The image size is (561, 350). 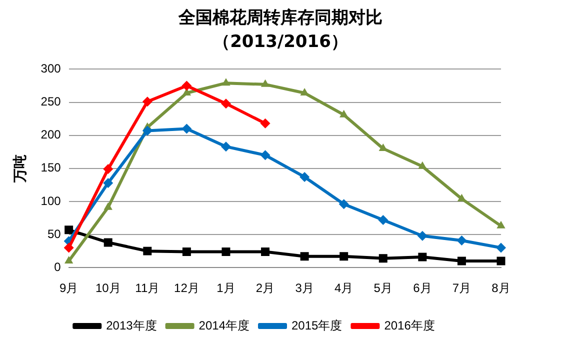 What do you see at coordinates (51, 101) in the screenshot?
I see `y-tick-label: 250` at bounding box center [51, 101].